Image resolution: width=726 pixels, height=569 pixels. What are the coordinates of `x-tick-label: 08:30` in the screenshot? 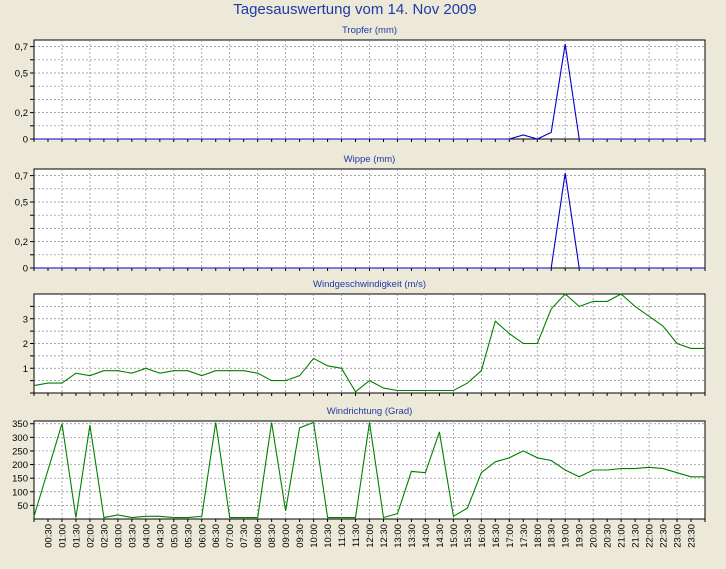 It's located at (272, 536).